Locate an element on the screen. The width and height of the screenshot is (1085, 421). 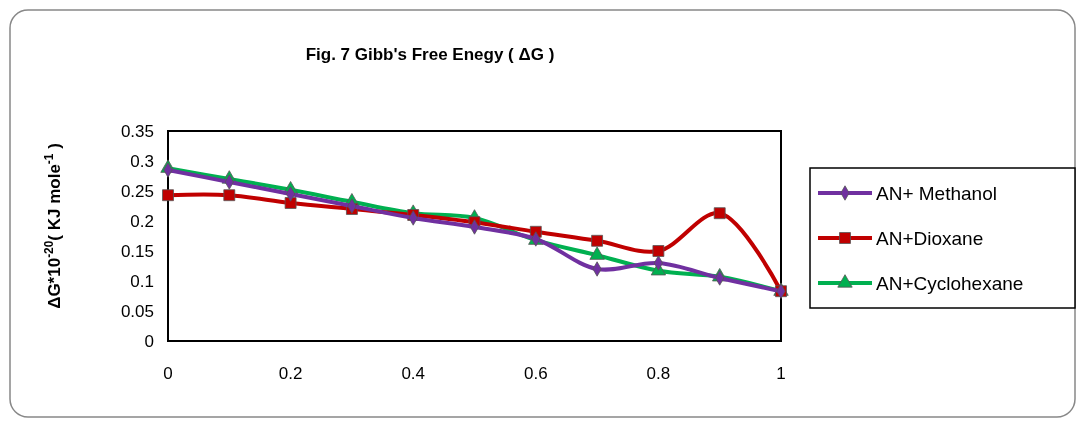
x-tick-label: 0.4 is located at coordinates (413, 373).